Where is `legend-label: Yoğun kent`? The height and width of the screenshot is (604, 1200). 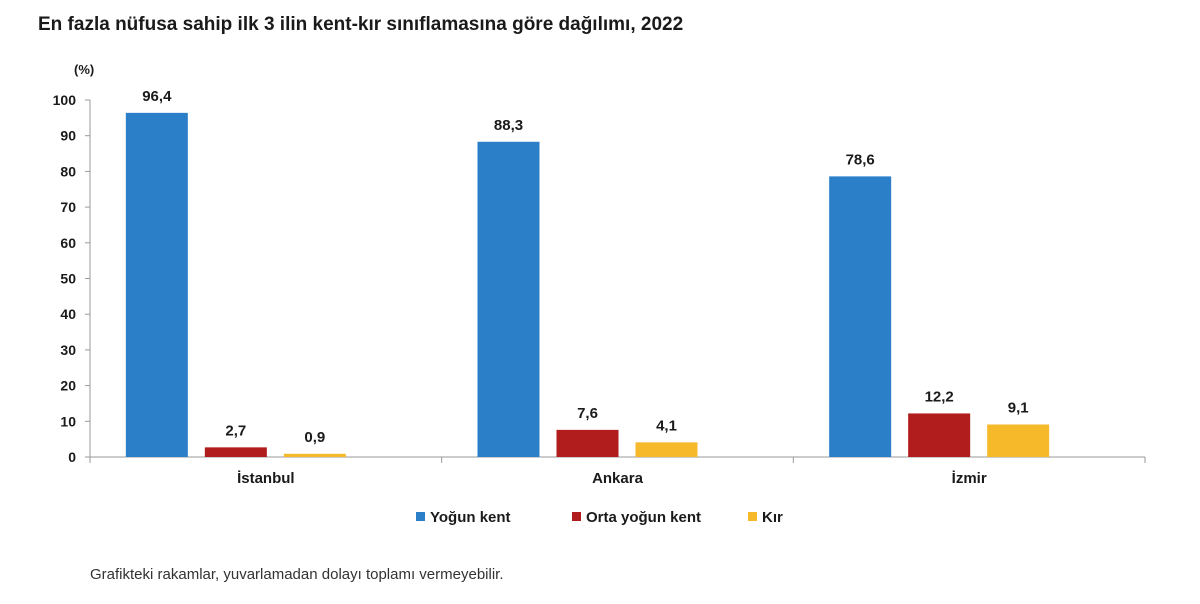
legend-label: Yoğun kent is located at coordinates (470, 517).